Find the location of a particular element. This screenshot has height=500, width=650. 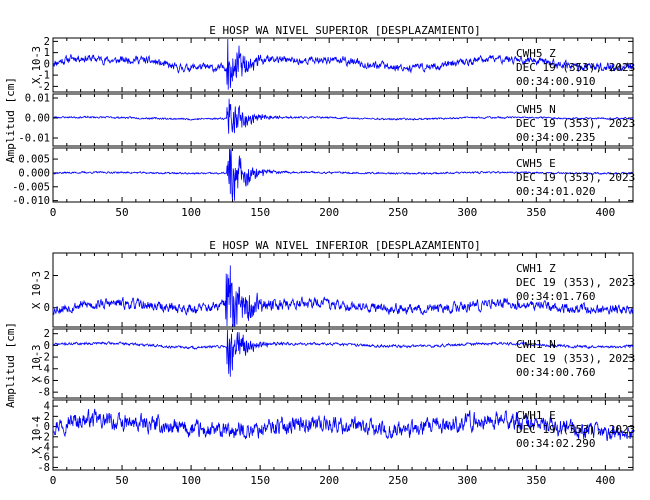

multiplier-label: X 10-4 is located at coordinates (37, 435).